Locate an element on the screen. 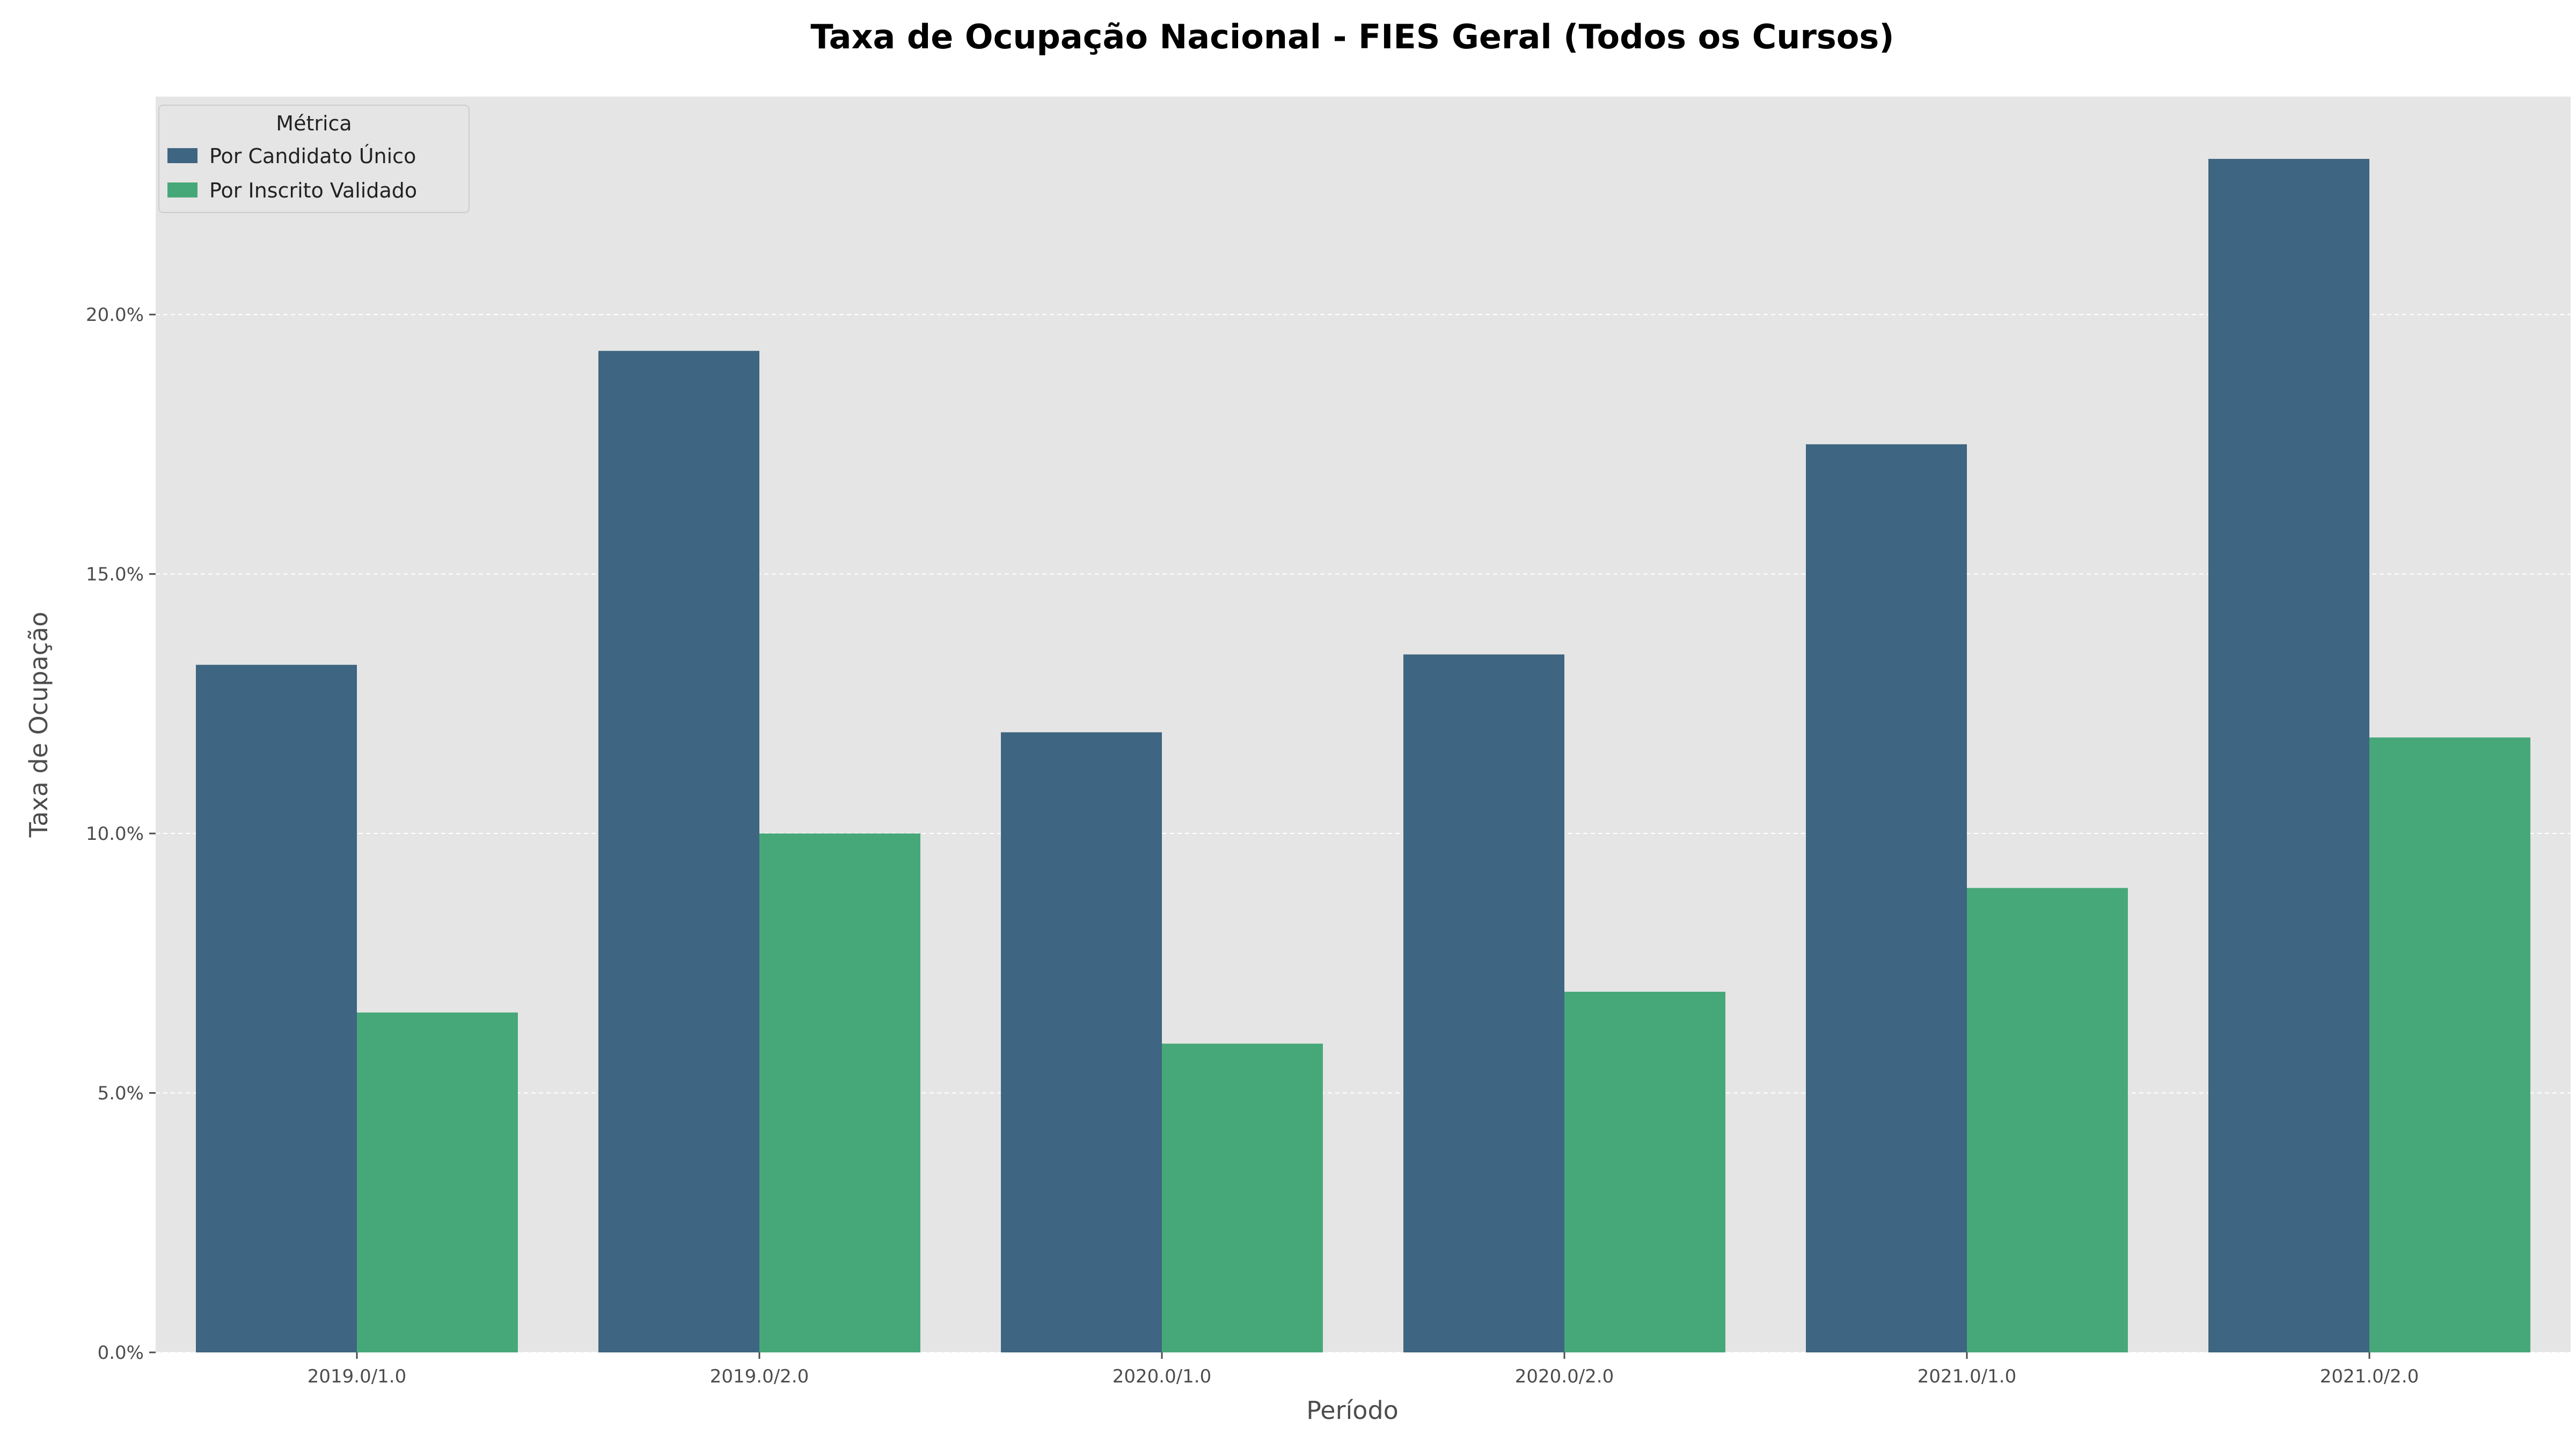 The width and height of the screenshot is (2576, 1449). legend-swatch-inscrito-validado is located at coordinates (182, 189).